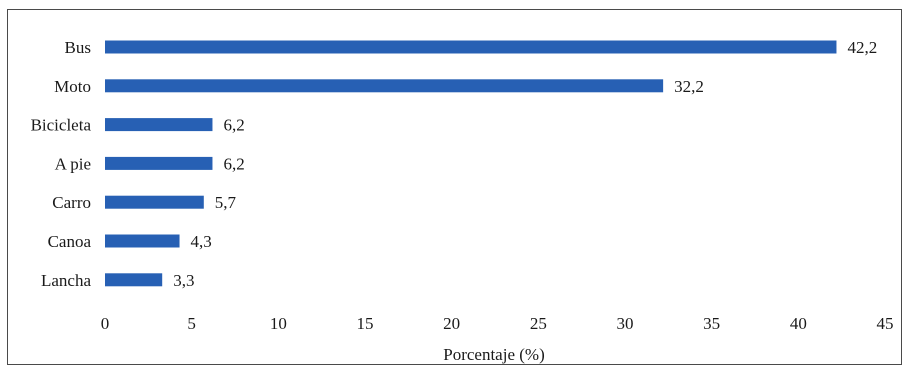 Image resolution: width=910 pixels, height=369 pixels. What do you see at coordinates (625, 323) in the screenshot?
I see `x-tick-label: 30` at bounding box center [625, 323].